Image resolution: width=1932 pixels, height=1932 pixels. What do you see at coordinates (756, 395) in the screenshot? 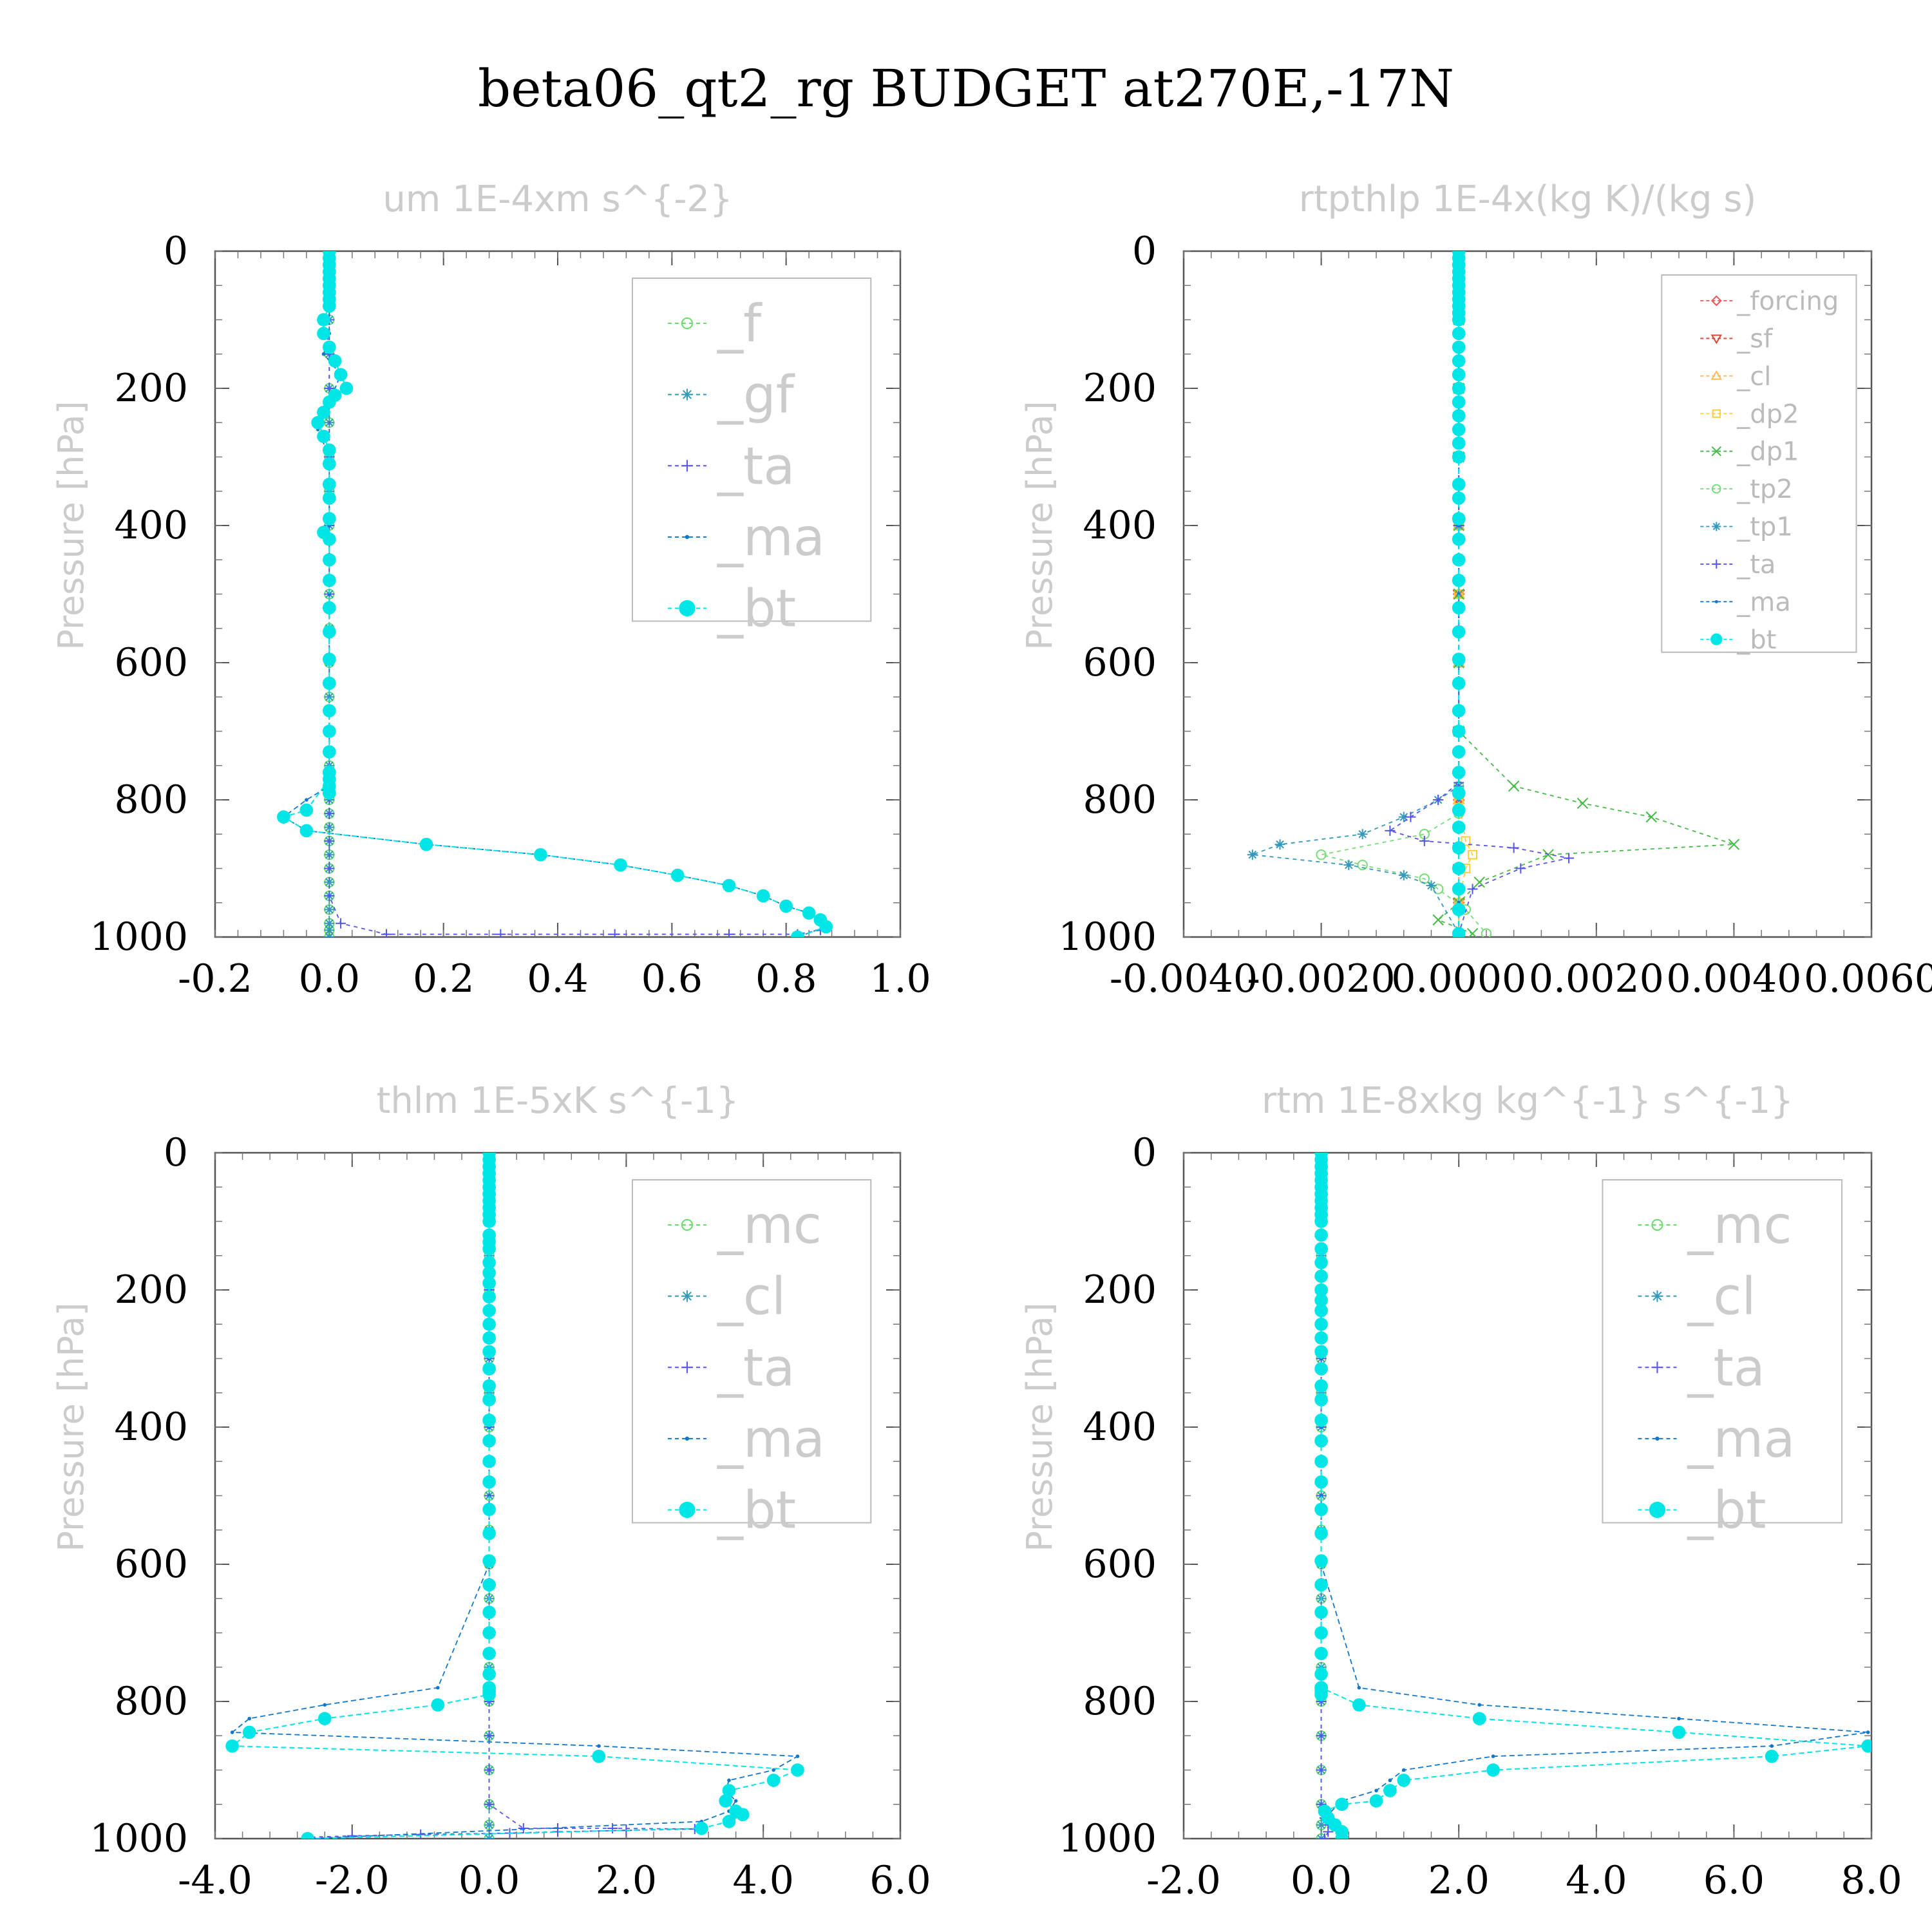
I see `legend-label_gf: _gf` at bounding box center [756, 395].